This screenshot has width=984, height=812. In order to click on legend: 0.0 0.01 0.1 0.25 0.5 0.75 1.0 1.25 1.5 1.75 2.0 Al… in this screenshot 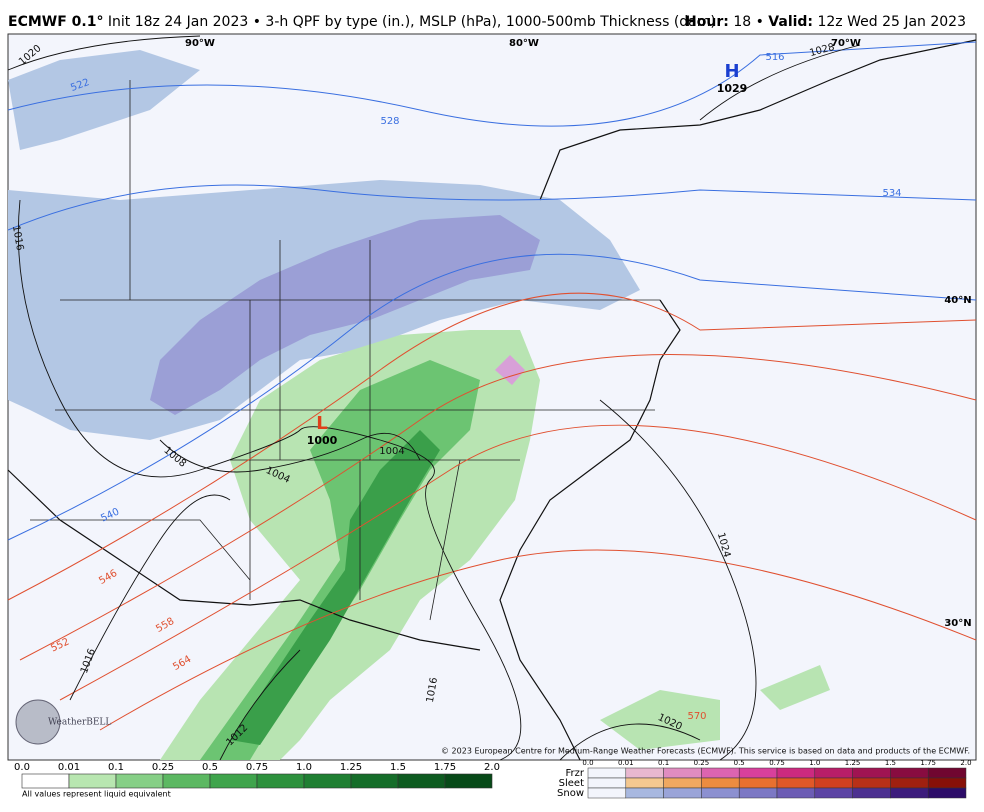, I will do `click(493, 779)`.